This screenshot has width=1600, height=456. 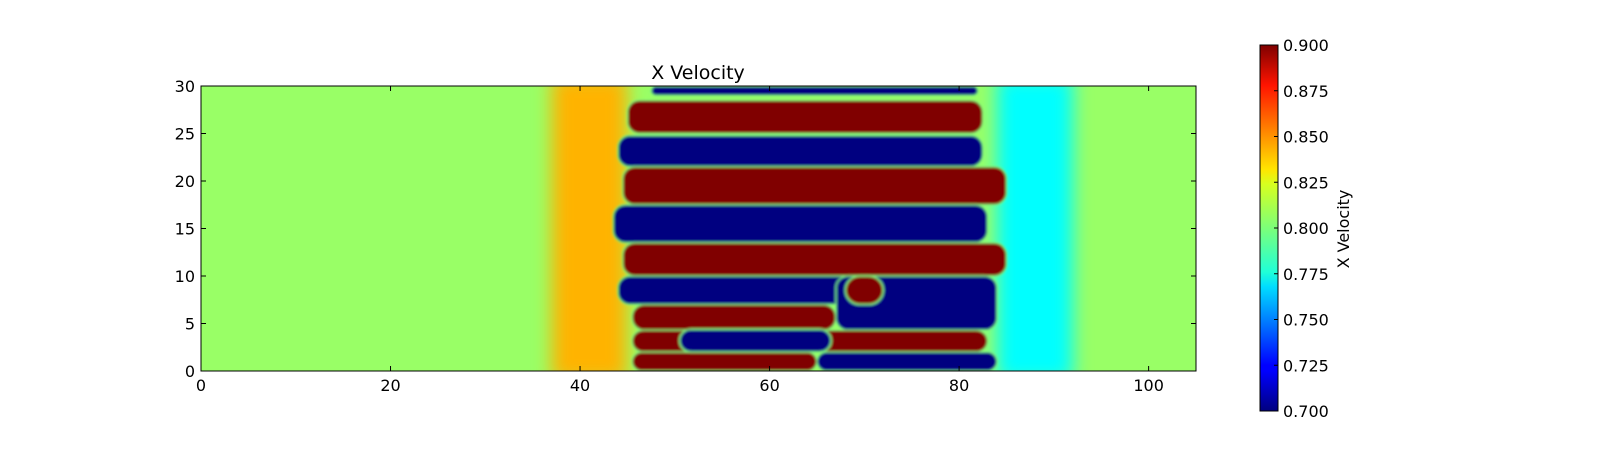 What do you see at coordinates (1035, 228) in the screenshot?
I see `heatmap-glow-right` at bounding box center [1035, 228].